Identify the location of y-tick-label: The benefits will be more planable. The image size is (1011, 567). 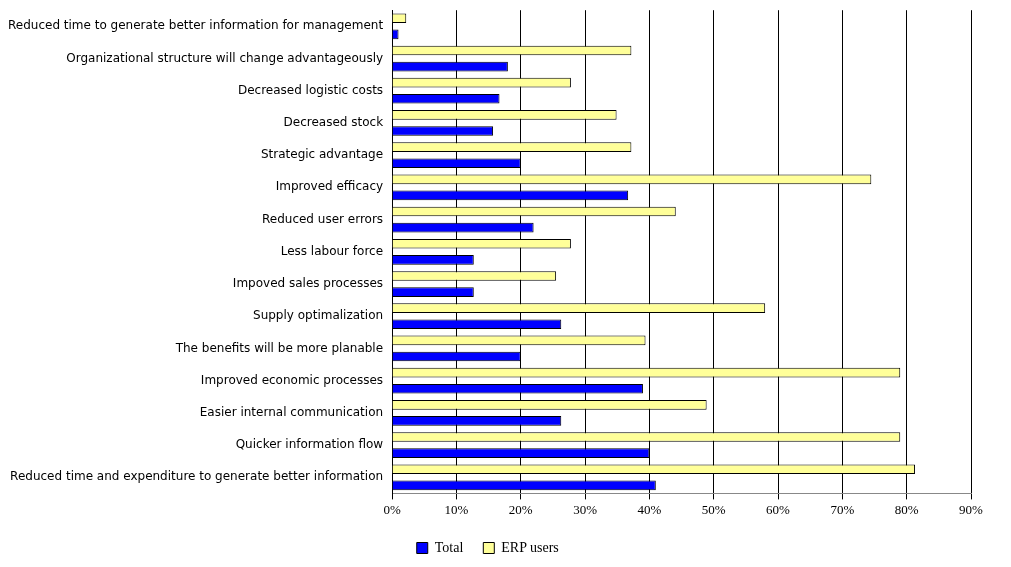
(279, 347).